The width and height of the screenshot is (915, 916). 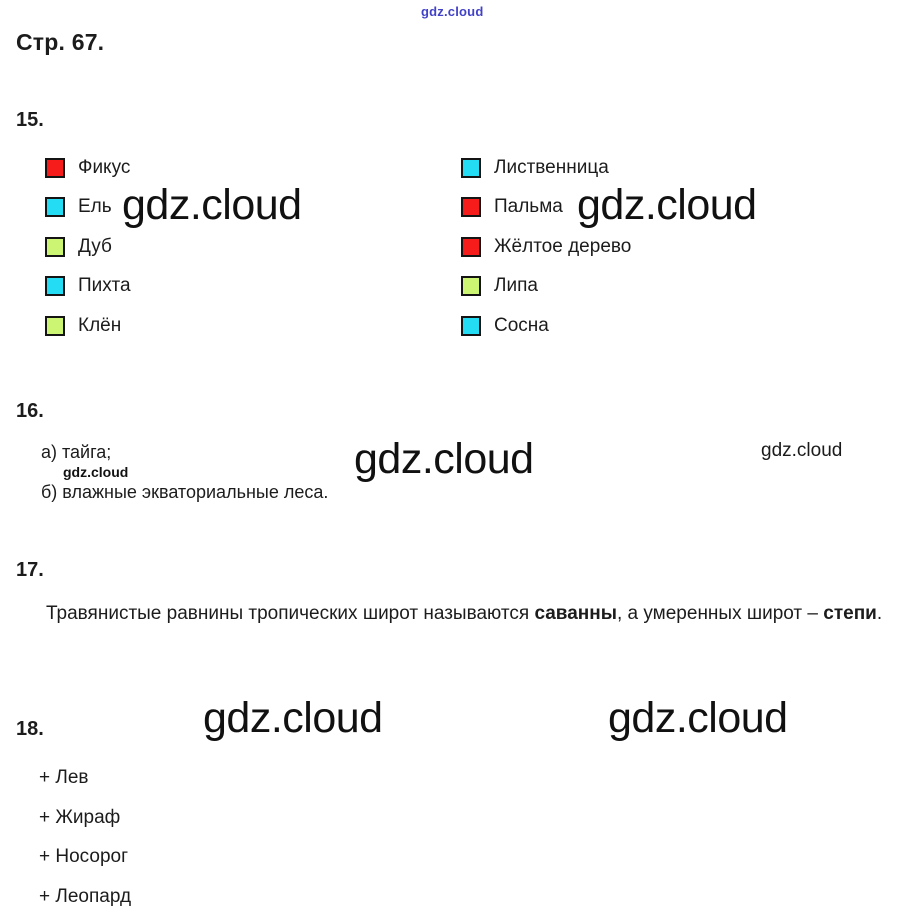 I want to click on checkbox-row: Жёлтое дерево, so click(x=546, y=247).